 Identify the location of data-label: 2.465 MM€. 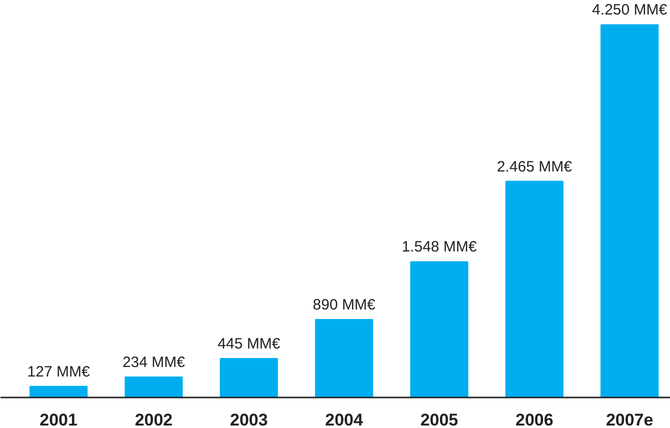
(534, 167).